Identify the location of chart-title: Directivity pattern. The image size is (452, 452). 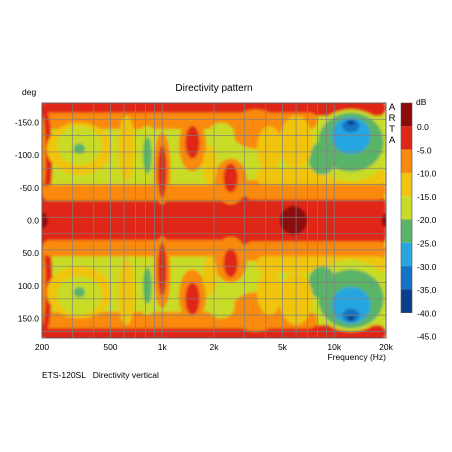
(213, 88).